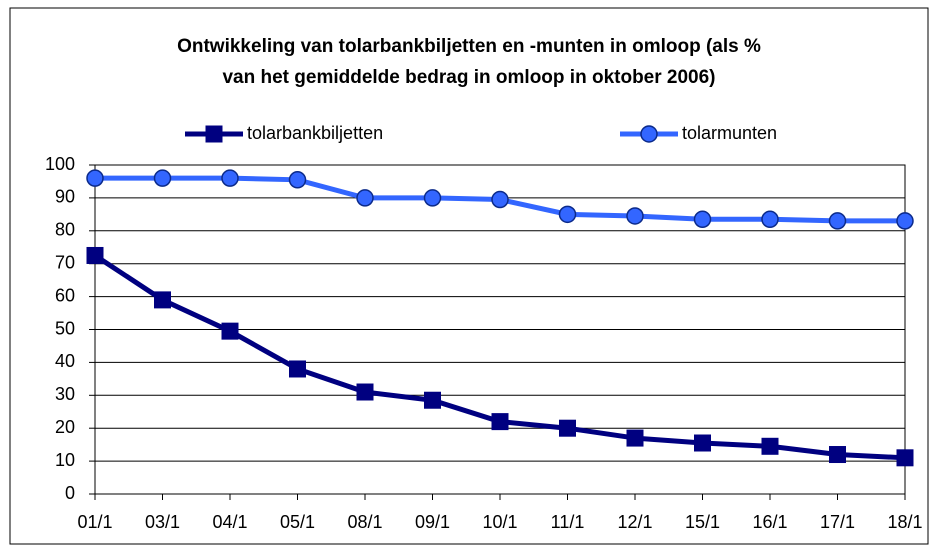 Image resolution: width=938 pixels, height=548 pixels. Describe the element at coordinates (499, 522) in the screenshot. I see `x-tick-label: 10/1` at that location.